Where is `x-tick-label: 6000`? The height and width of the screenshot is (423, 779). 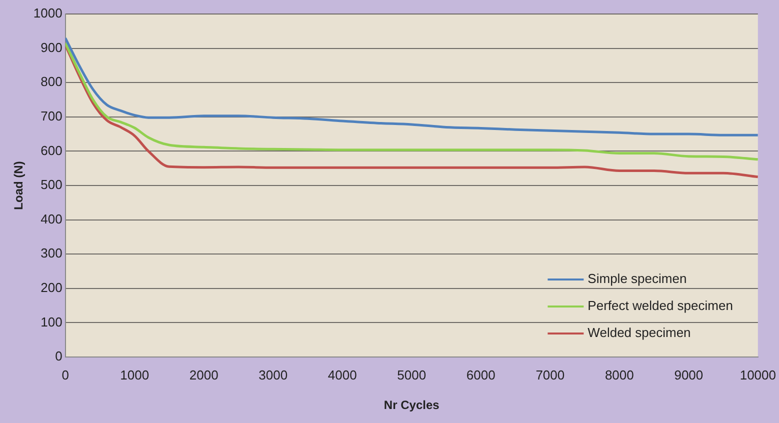 x-tick-label: 6000 is located at coordinates (481, 374).